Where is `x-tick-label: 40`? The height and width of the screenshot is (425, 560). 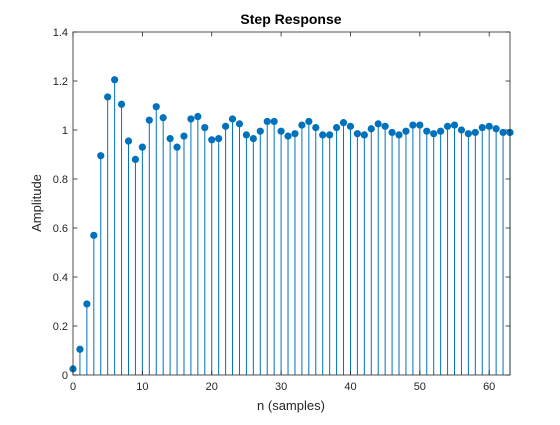 x-tick-label: 40 is located at coordinates (350, 387).